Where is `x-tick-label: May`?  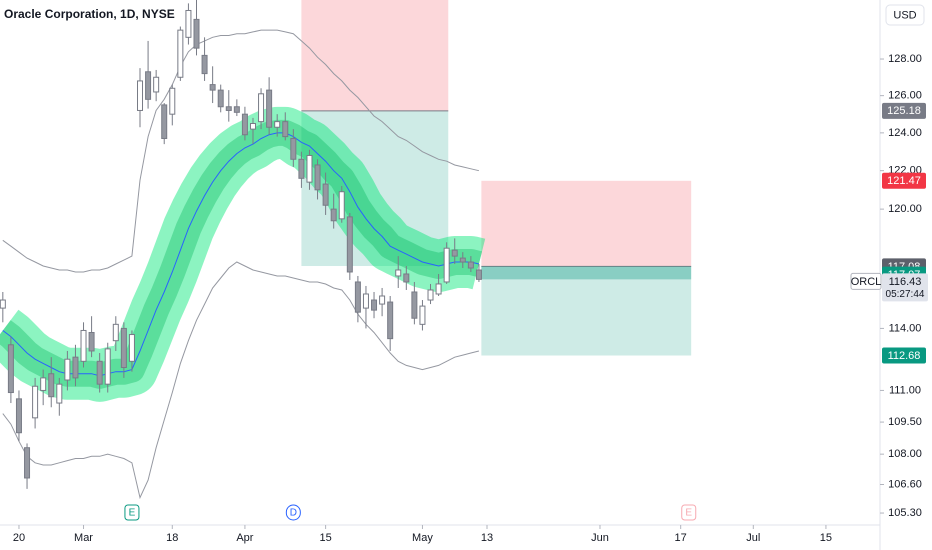 x-tick-label: May is located at coordinates (422, 538).